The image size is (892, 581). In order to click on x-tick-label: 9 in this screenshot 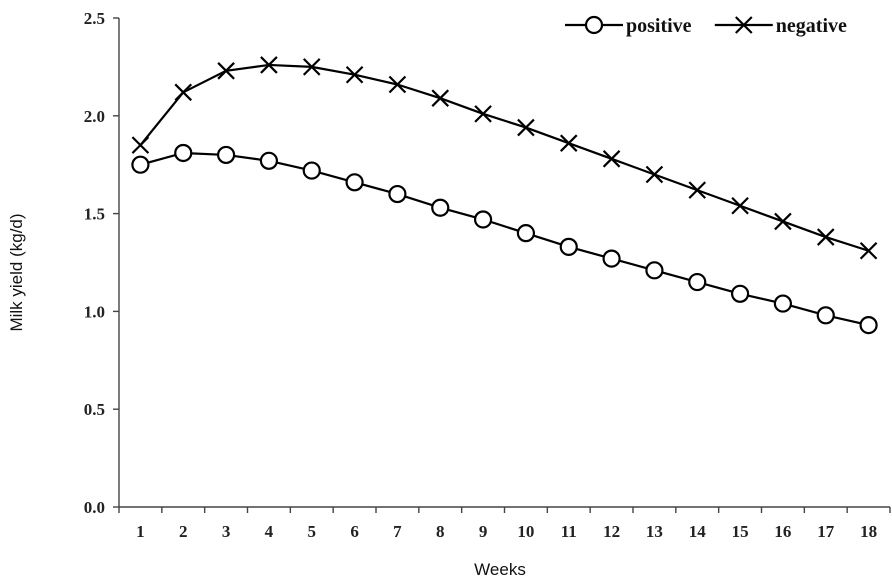, I will do `click(483, 531)`.